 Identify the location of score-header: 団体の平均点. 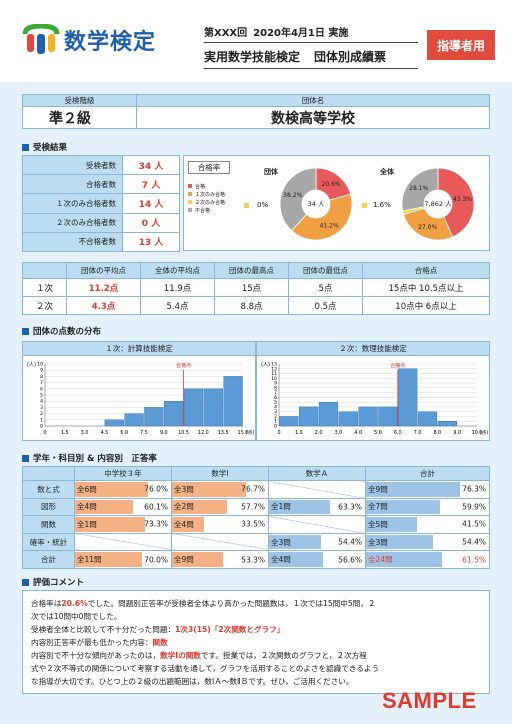
(103, 270).